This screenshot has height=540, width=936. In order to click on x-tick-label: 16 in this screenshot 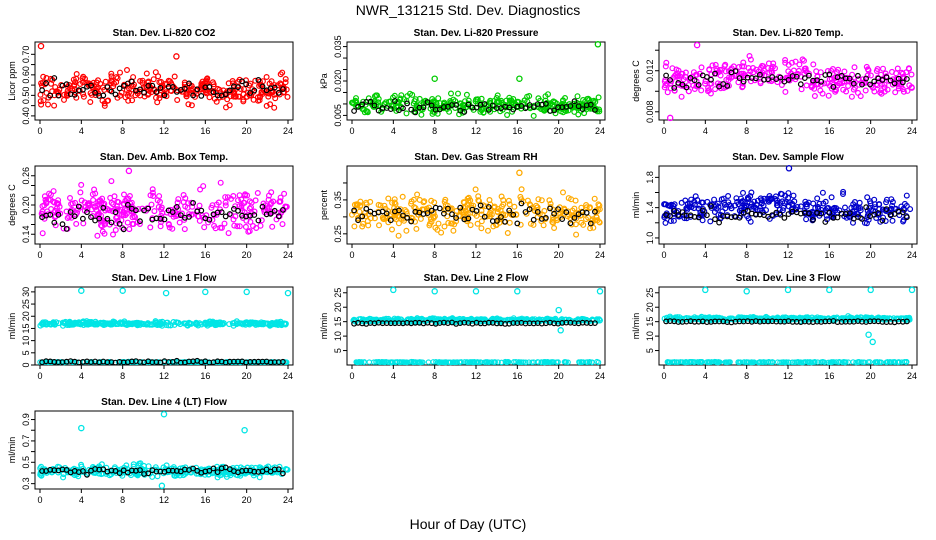, I will do `click(517, 376)`.